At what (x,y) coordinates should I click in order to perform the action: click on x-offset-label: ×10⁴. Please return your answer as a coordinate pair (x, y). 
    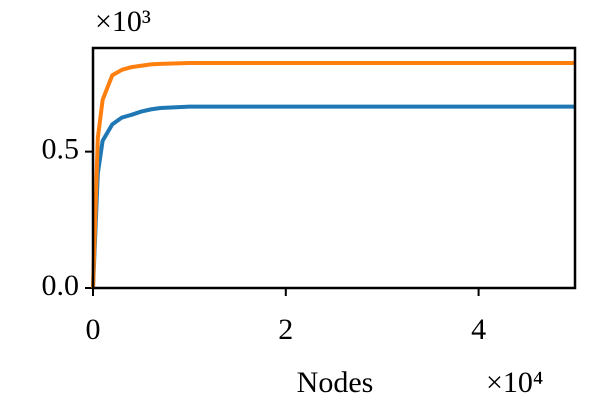
    Looking at the image, I should click on (514, 382).